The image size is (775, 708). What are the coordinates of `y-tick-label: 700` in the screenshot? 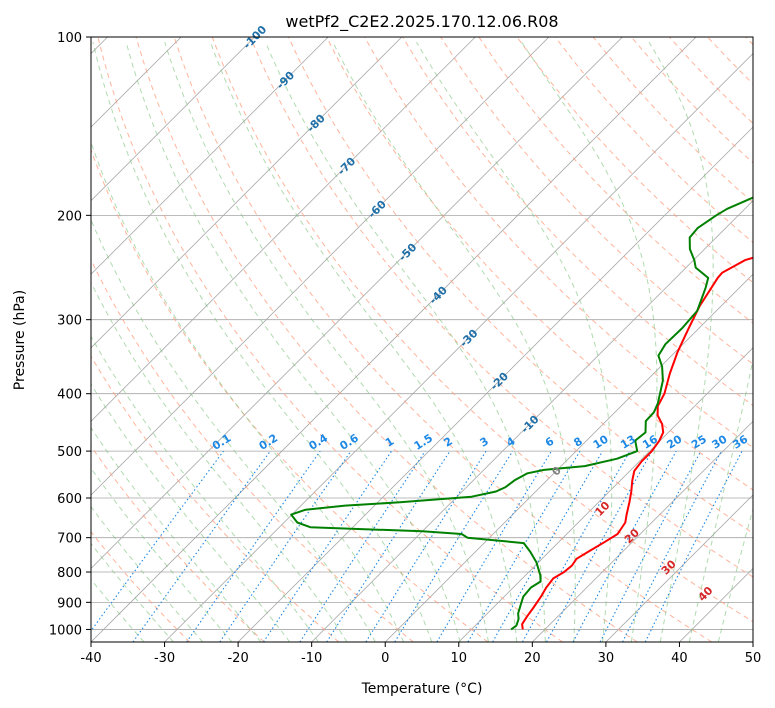 It's located at (69, 539).